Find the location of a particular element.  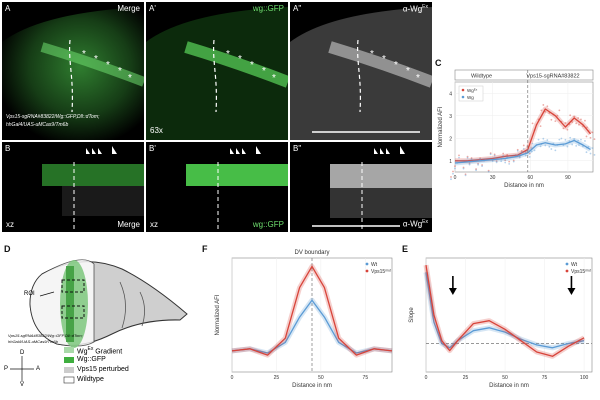

legend-vps15: Vps15mut is located at coordinates (581, 272).